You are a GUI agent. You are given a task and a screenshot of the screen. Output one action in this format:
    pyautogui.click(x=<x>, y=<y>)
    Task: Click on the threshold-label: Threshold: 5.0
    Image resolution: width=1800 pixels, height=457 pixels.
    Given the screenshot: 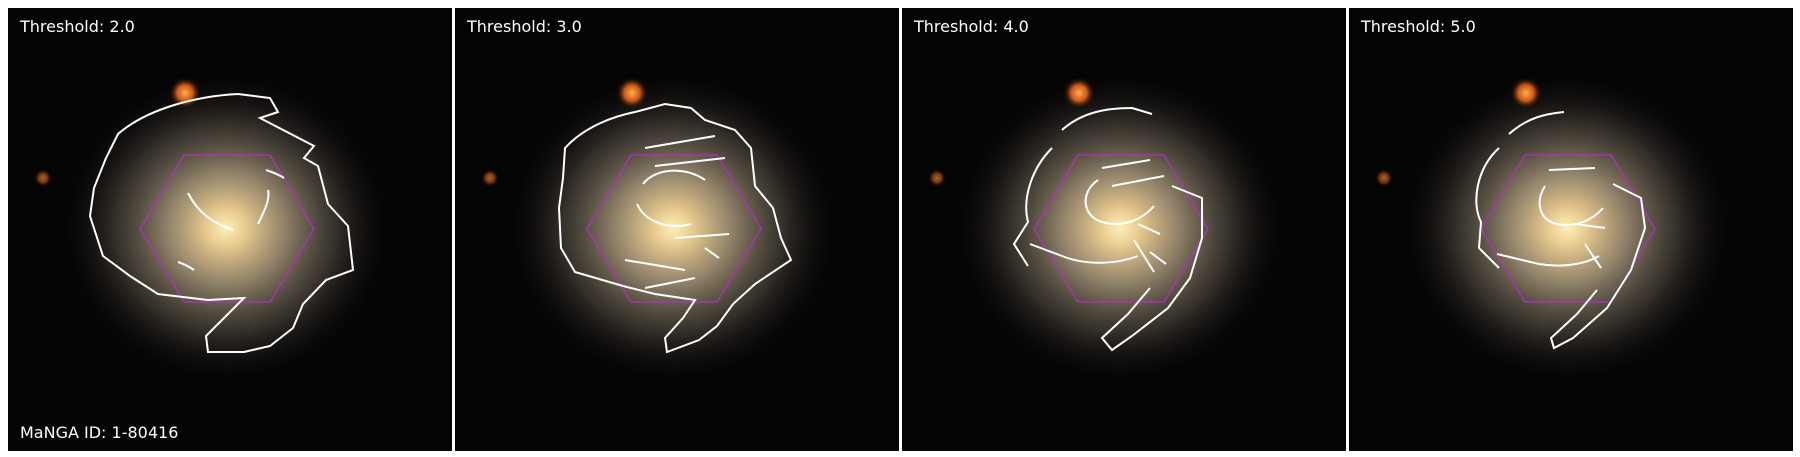 What is the action you would take?
    pyautogui.click(x=1418, y=26)
    